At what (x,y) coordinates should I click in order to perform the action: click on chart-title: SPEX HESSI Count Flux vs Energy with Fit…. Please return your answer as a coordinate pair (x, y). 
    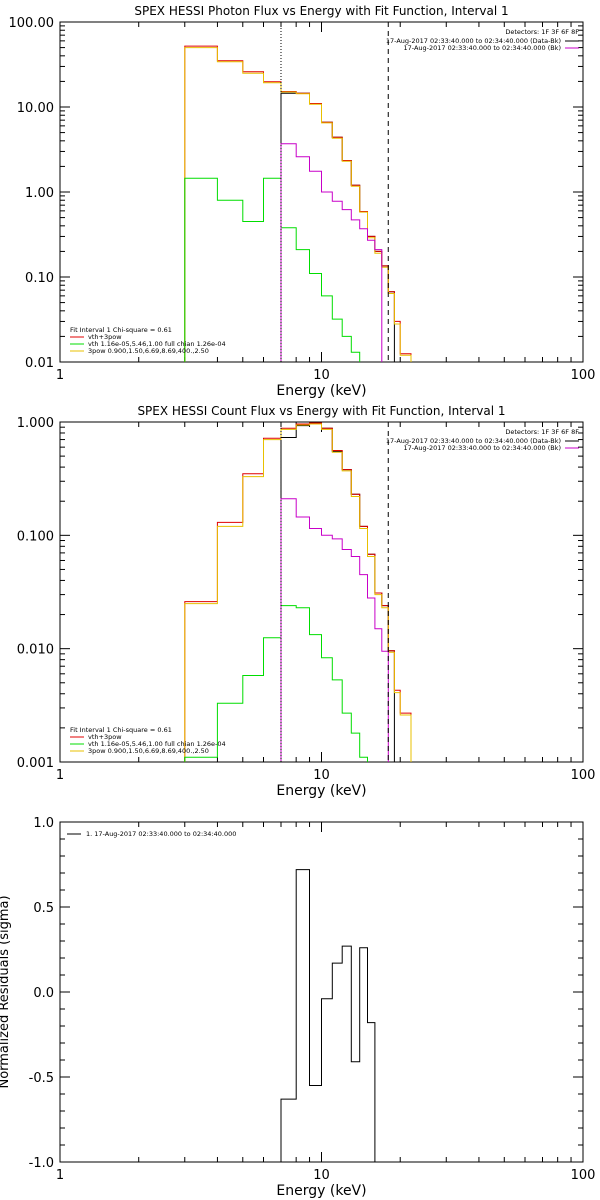
    Looking at the image, I should click on (321, 411).